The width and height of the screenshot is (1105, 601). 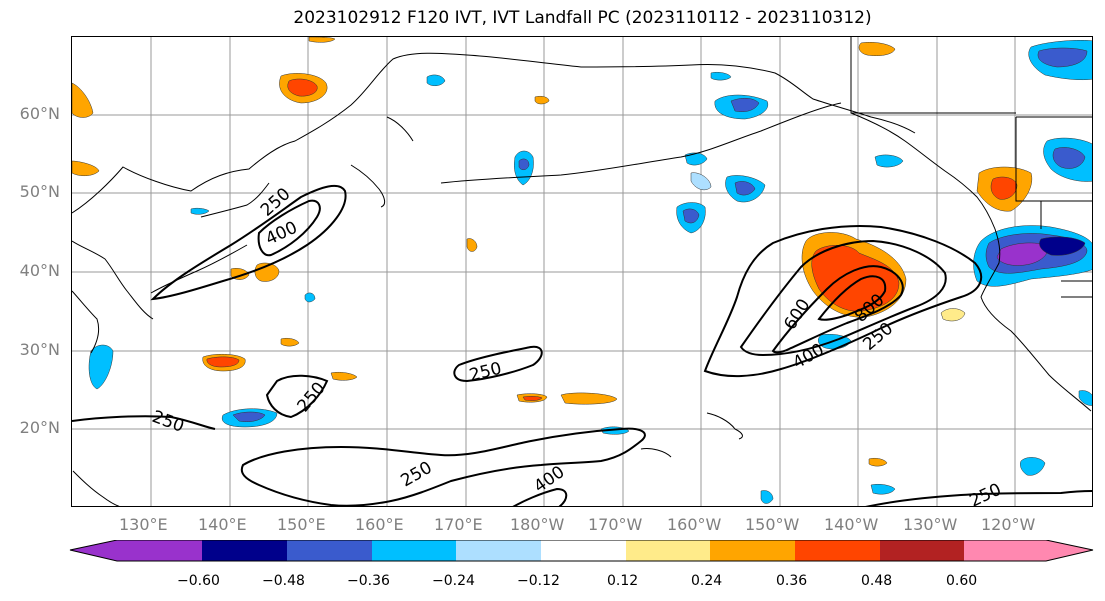 I want to click on lon-label-120w: 120°W, so click(x=1008, y=524).